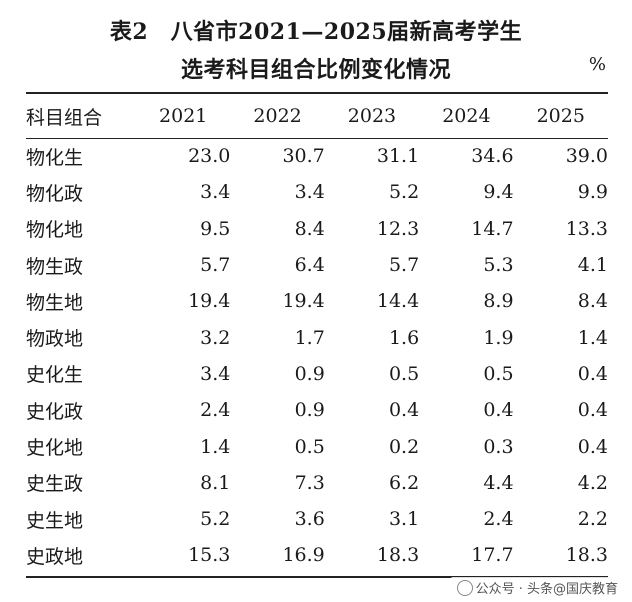 Image resolution: width=632 pixels, height=602 pixels. I want to click on percentage-cell: 3.6, so click(309, 519).